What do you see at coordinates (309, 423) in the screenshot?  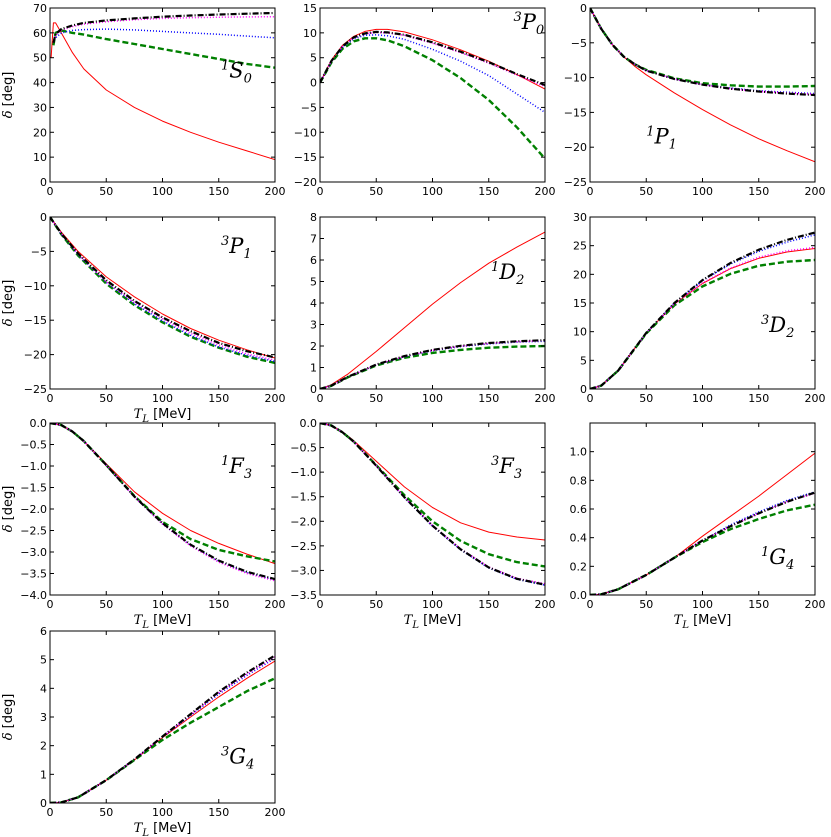 I see `y-tick-label: 0.0` at bounding box center [309, 423].